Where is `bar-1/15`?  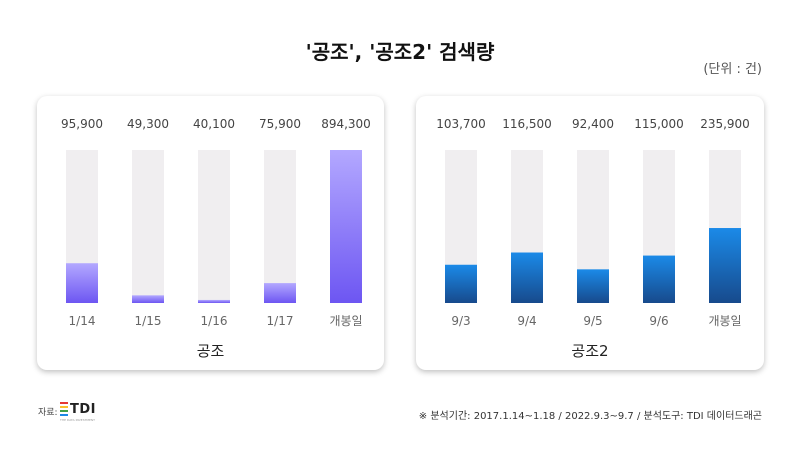 bar-1/15 is located at coordinates (148, 299).